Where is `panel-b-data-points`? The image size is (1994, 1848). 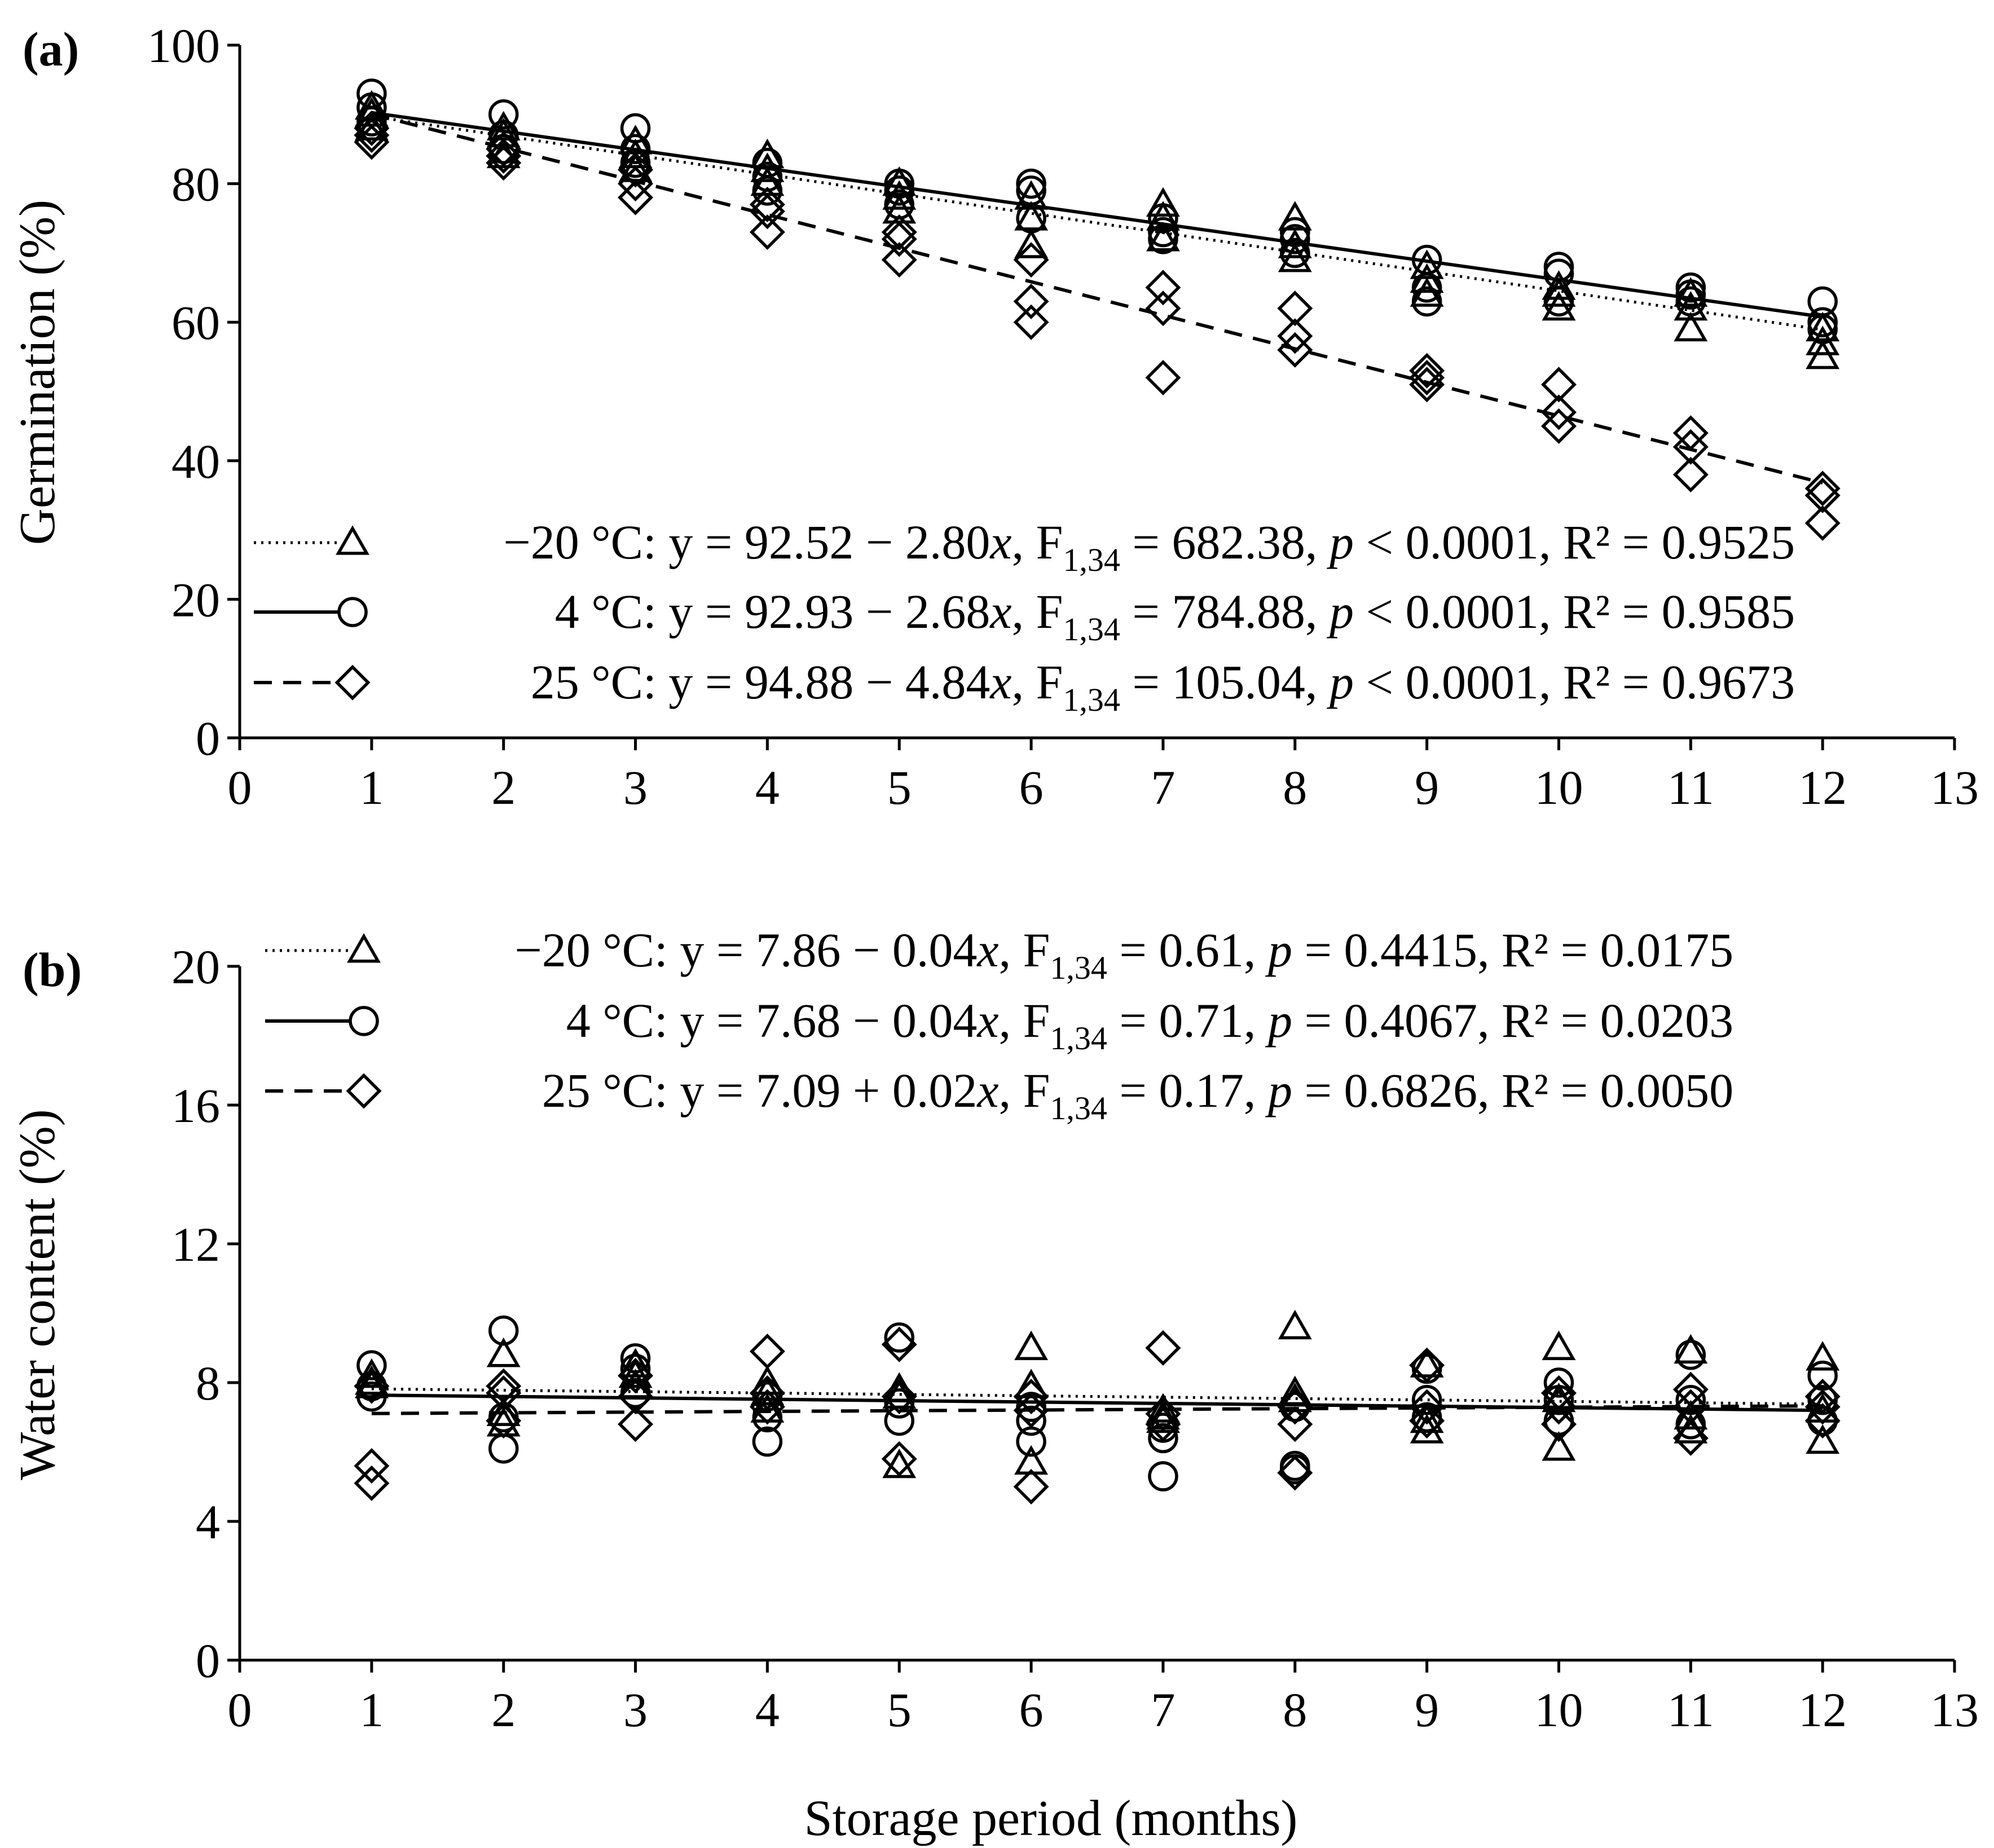 panel-b-data-points is located at coordinates (1097, 1406).